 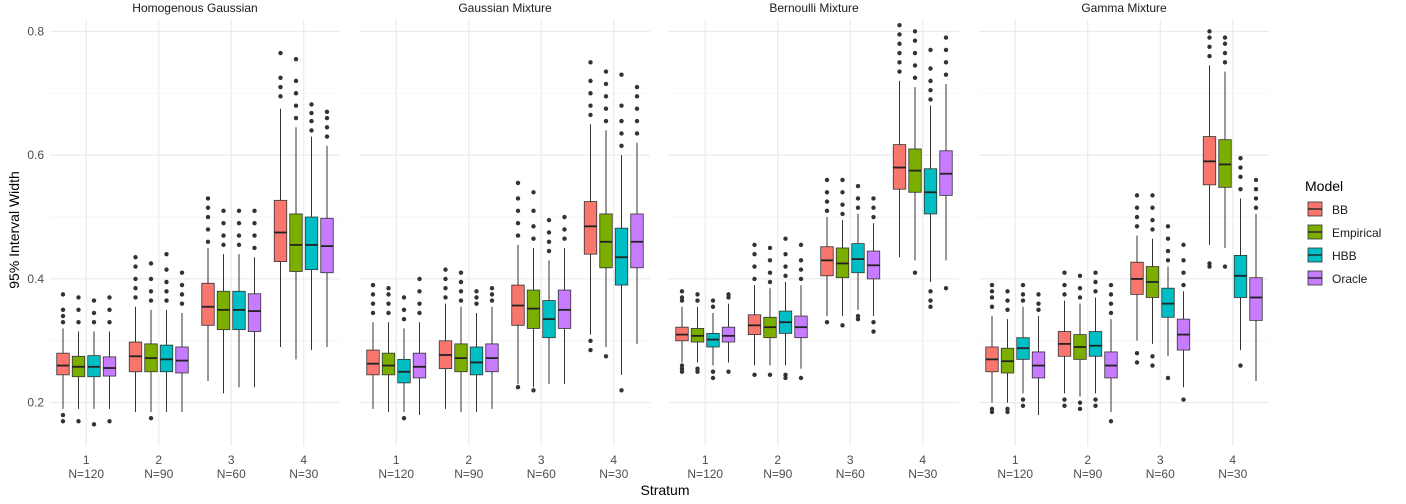 What do you see at coordinates (814, 8) in the screenshot?
I see `panel-title: Bernoulli Mixture` at bounding box center [814, 8].